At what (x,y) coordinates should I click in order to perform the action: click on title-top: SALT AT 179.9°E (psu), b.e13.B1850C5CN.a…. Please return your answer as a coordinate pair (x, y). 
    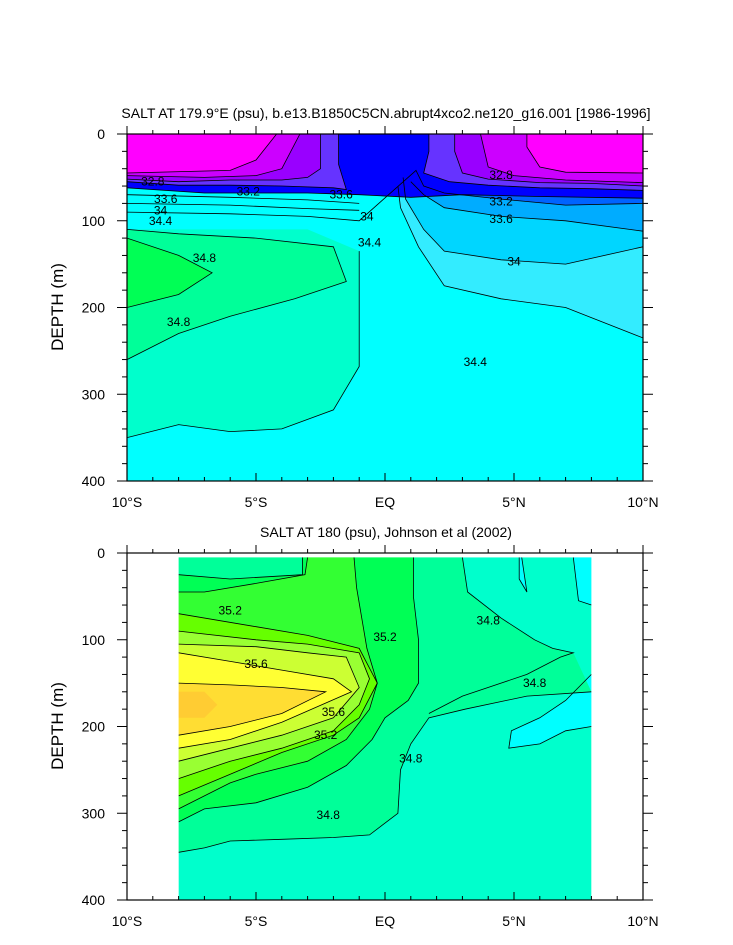
    Looking at the image, I should click on (385, 113).